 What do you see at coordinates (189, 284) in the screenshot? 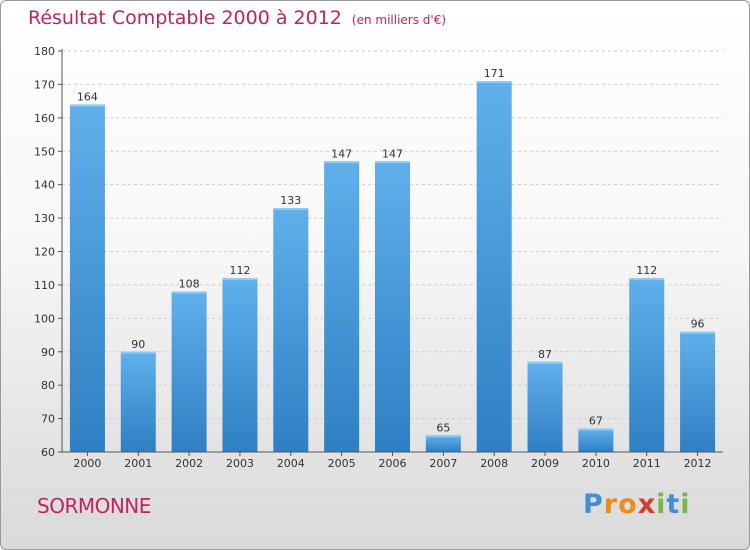
I see `data-label: 108` at bounding box center [189, 284].